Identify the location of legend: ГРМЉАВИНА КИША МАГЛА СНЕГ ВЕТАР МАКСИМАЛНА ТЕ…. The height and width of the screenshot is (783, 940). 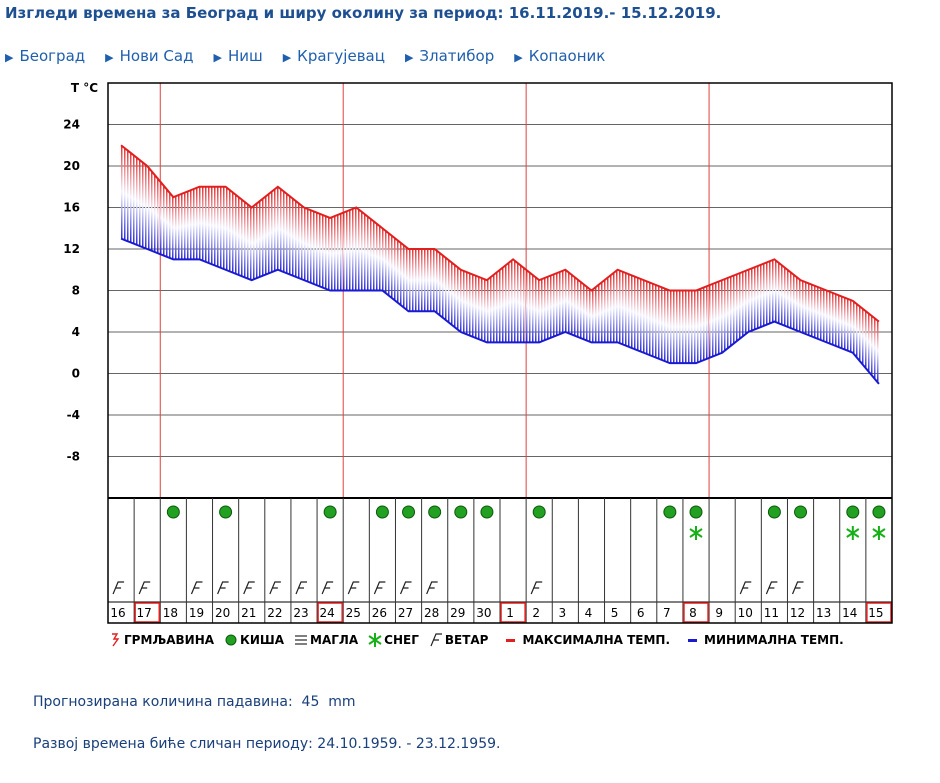
(478, 640).